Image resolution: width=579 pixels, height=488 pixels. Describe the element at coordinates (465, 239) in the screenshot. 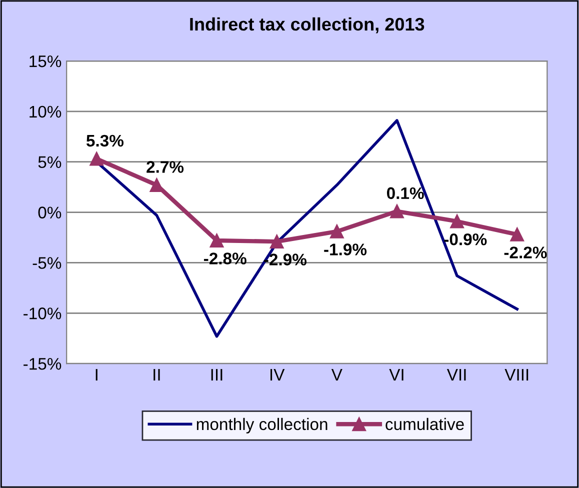

I see `data-label: -0.9%` at that location.